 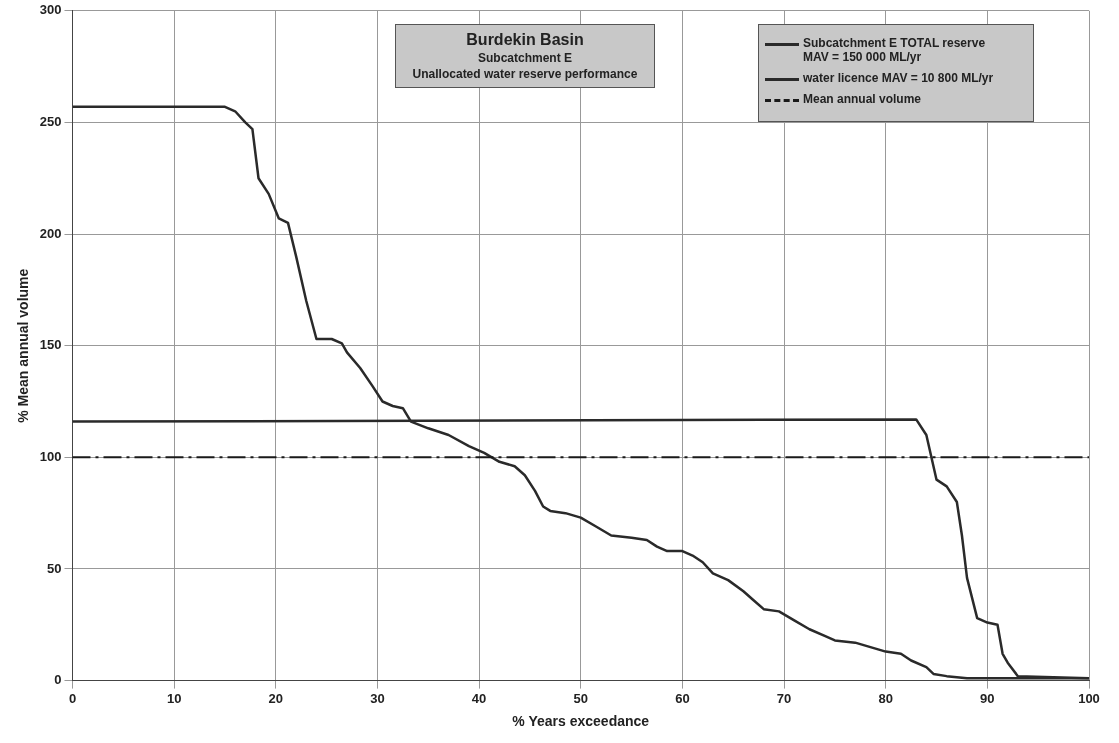 I want to click on x-tick-label: 0, so click(x=72, y=698).